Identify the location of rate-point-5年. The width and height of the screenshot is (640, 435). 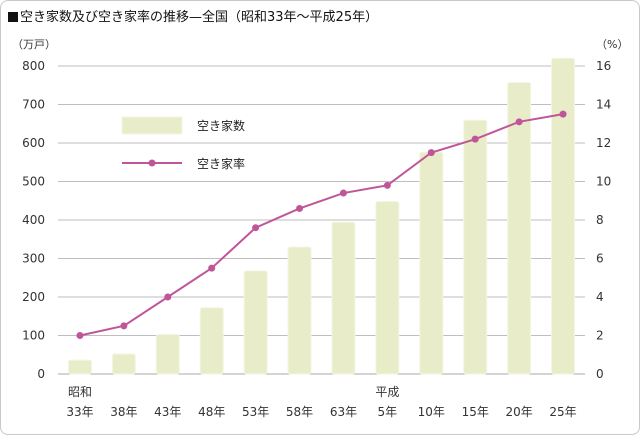
(387, 185).